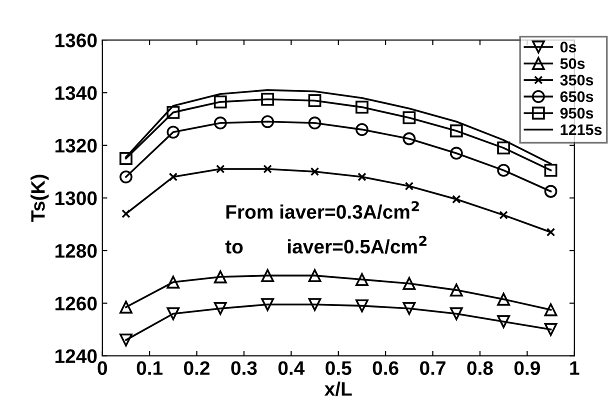  I want to click on y-axis-title: Ts(K), so click(39, 198).